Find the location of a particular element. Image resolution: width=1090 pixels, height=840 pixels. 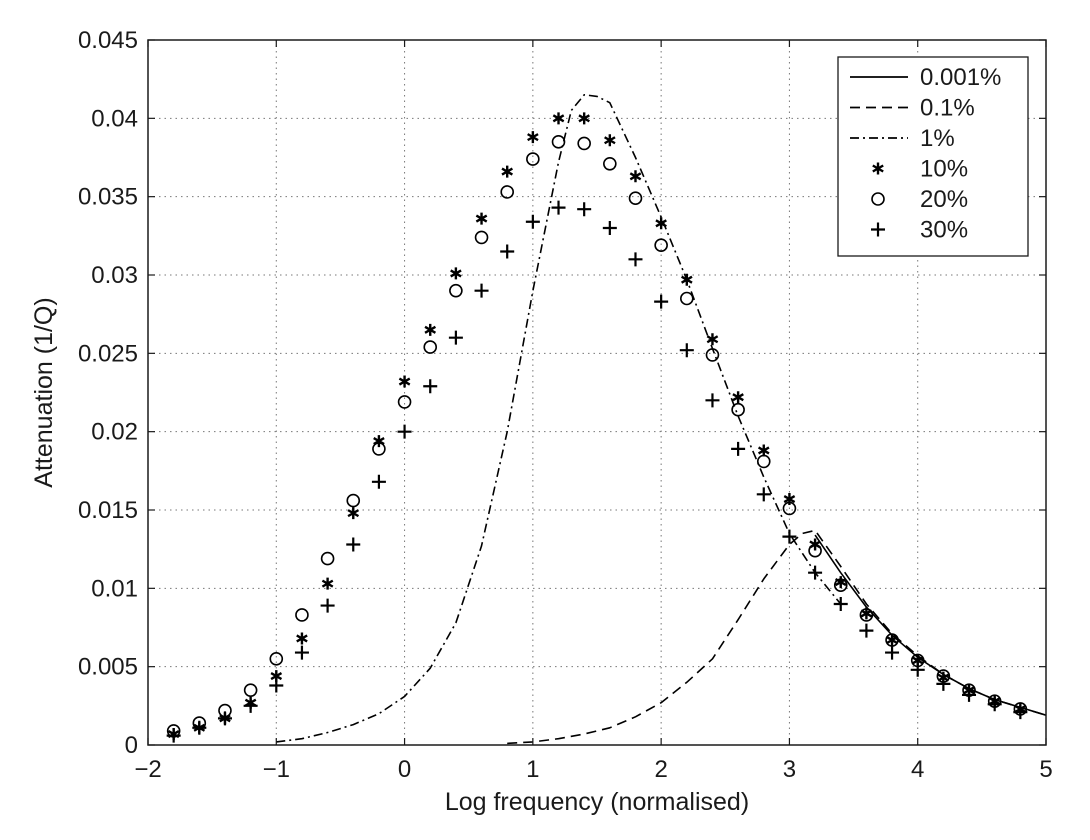

legend-item: 10% is located at coordinates (920, 169).